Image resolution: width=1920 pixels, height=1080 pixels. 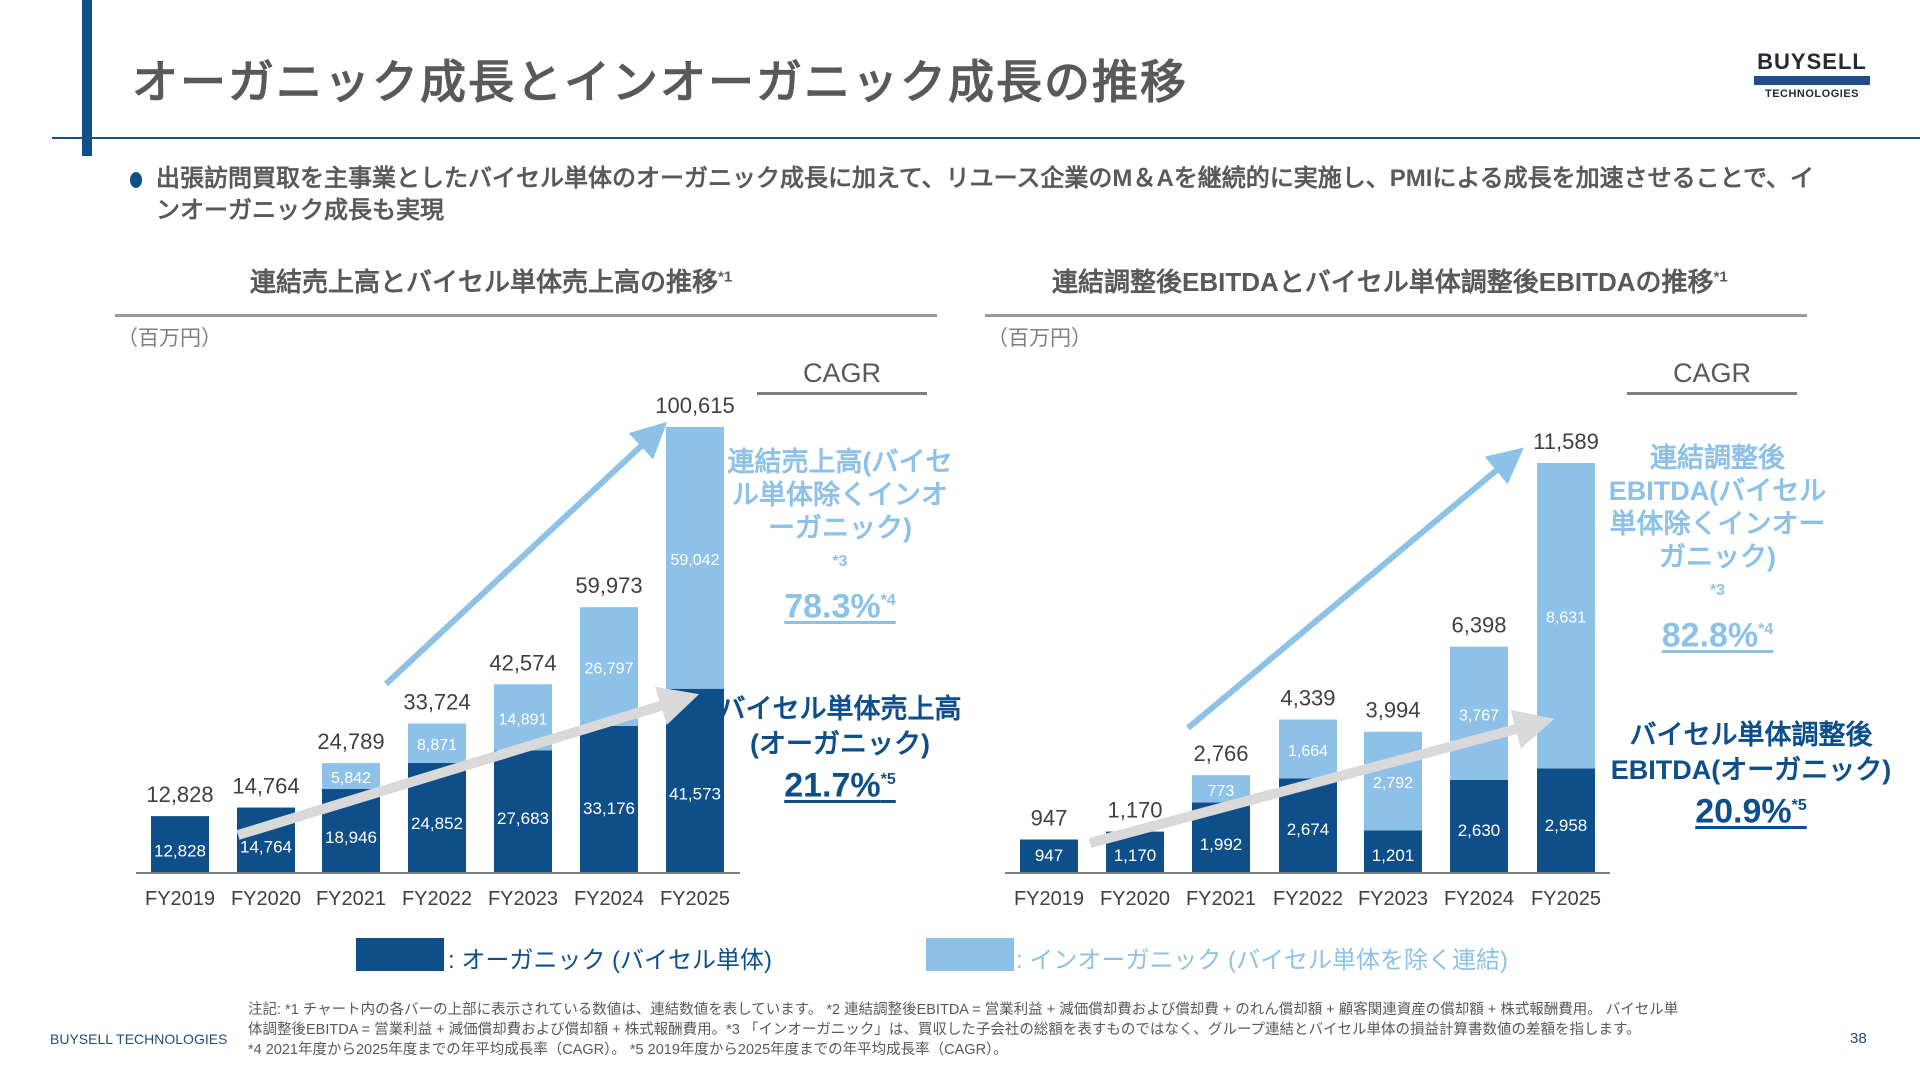 What do you see at coordinates (725, 277) in the screenshot?
I see `revenue-chart-title-note: *1` at bounding box center [725, 277].